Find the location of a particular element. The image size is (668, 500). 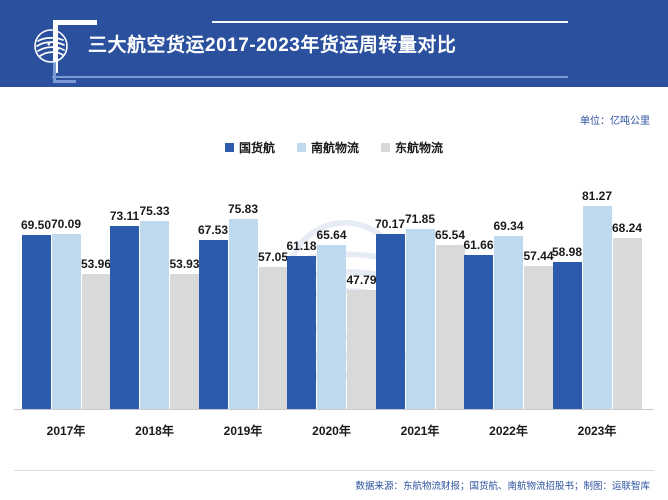

bar-2020年-国货航 is located at coordinates (301, 333).